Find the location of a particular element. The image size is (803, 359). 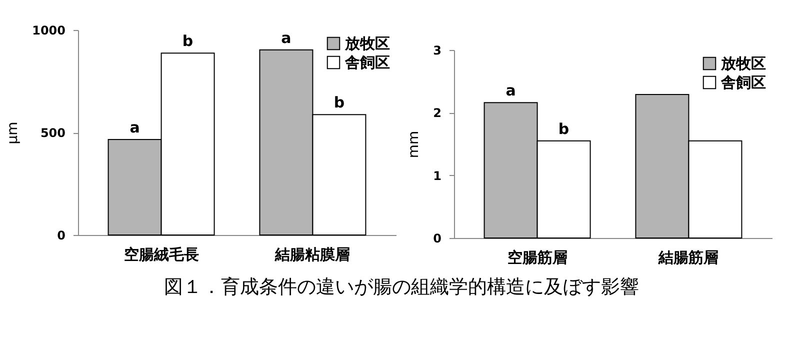

x-tick-label: 結腸筋層 is located at coordinates (688, 257).